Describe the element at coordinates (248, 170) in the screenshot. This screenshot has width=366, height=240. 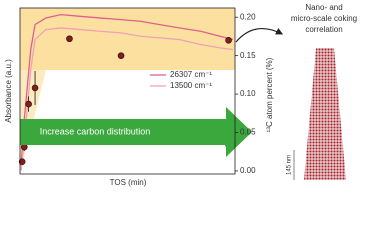
I see `y2-tick-label: 0.00` at that location.